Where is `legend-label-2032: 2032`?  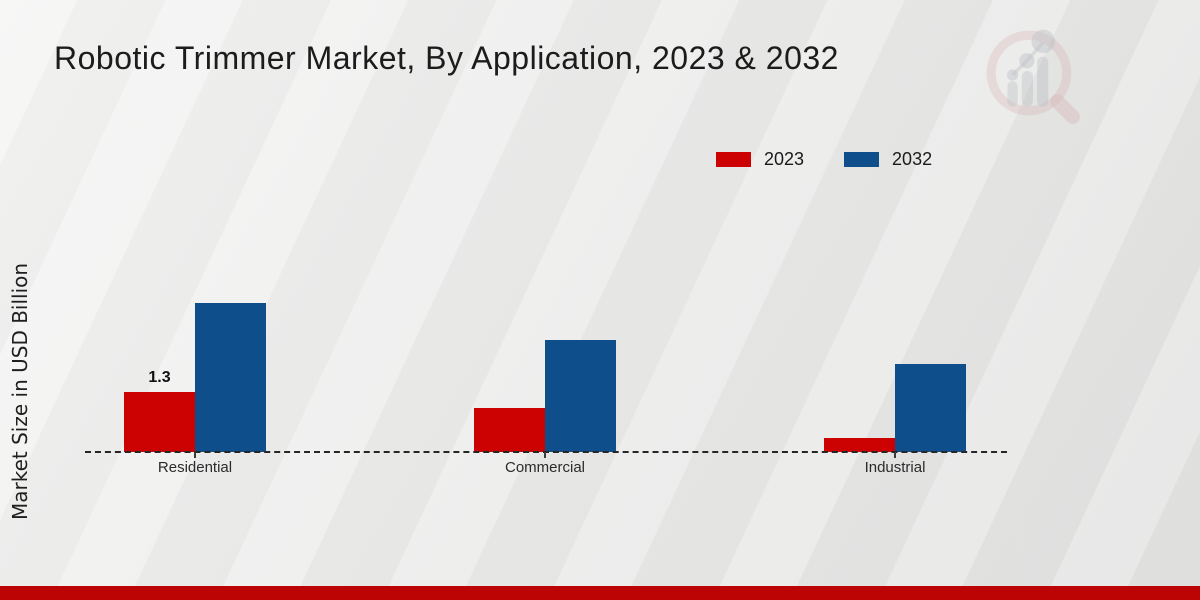 legend-label-2032: 2032 is located at coordinates (912, 159).